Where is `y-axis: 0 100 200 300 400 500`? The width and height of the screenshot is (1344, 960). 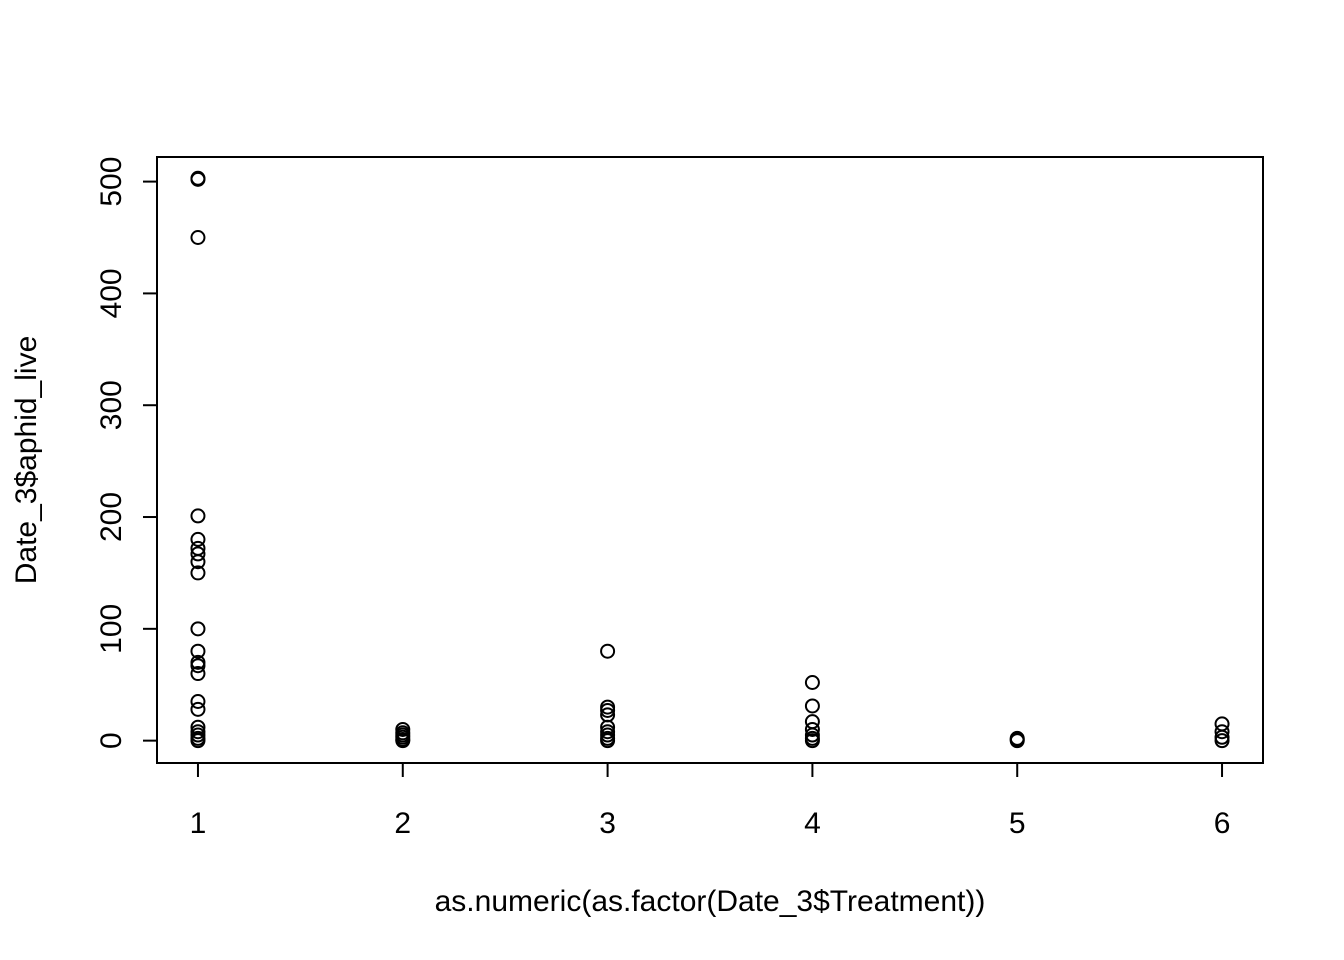 y-axis: 0 100 200 300 400 500 is located at coordinates (126, 453).